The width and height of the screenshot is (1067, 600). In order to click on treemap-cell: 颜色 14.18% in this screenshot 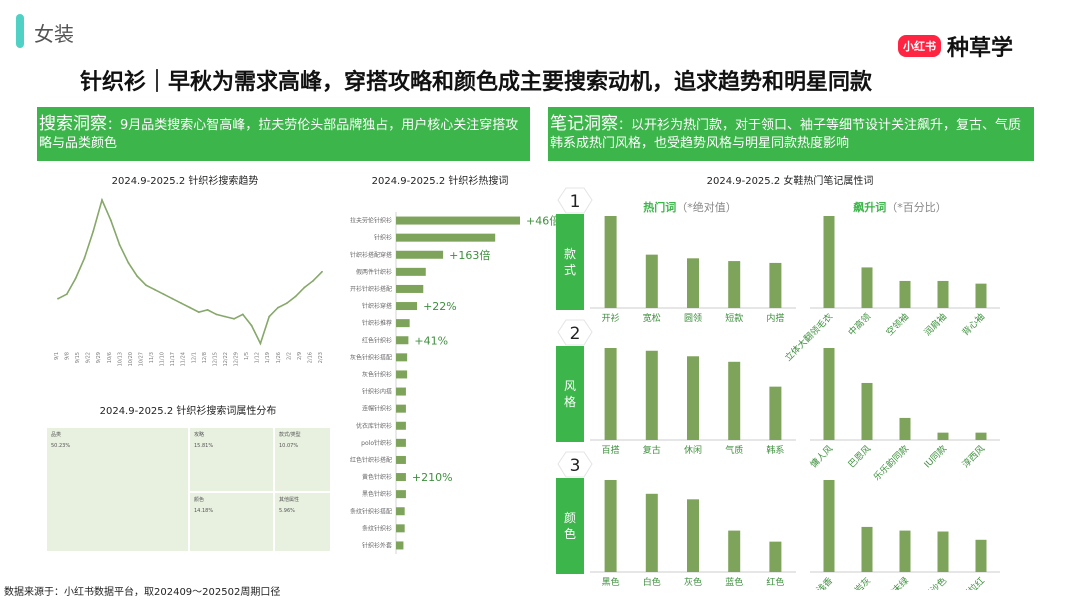, I will do `click(231, 522)`.